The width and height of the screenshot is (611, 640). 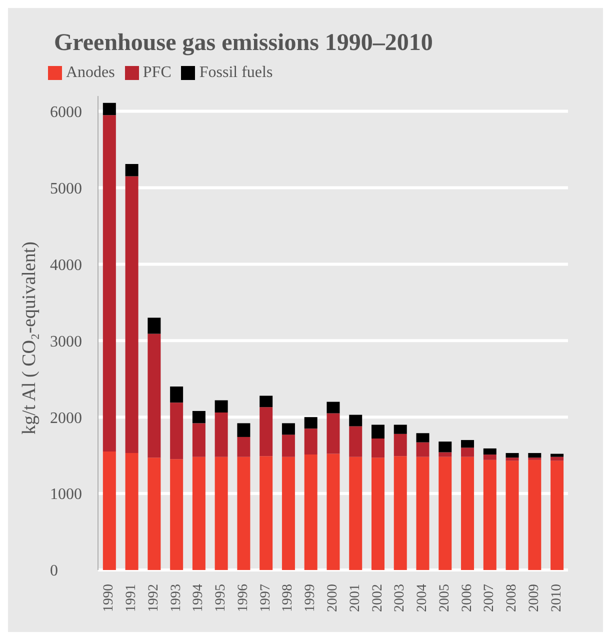 I want to click on x-tick-label: 1991, so click(x=132, y=598).